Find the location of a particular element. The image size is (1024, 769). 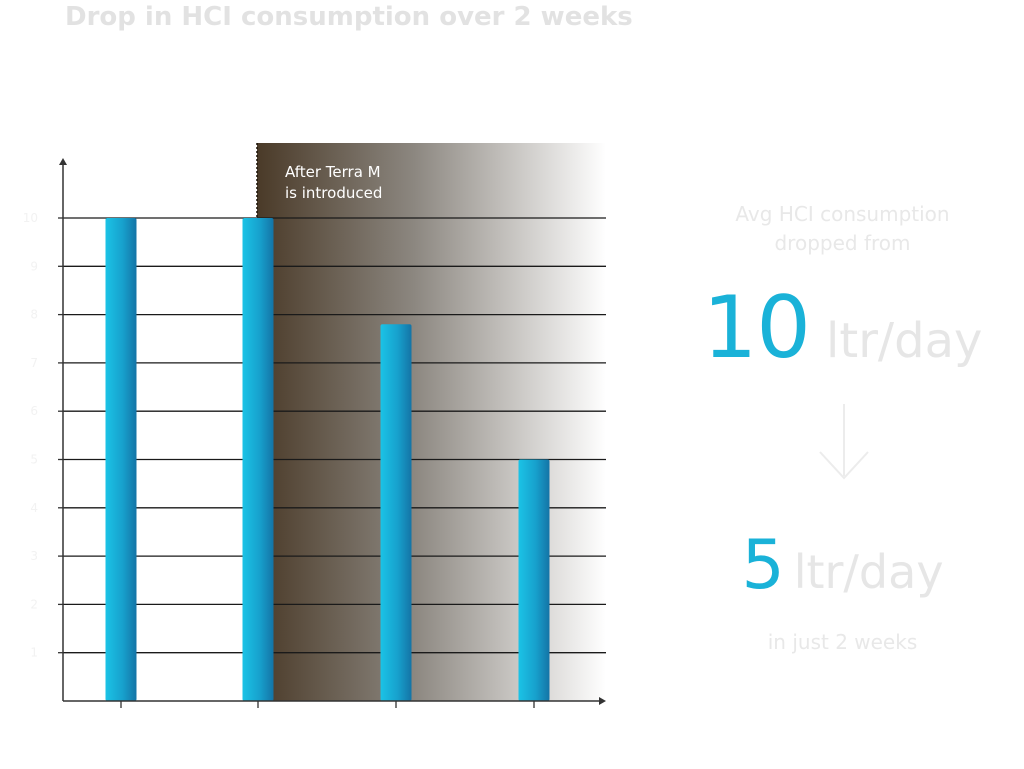

y-tick-label: 5 is located at coordinates (34, 460).